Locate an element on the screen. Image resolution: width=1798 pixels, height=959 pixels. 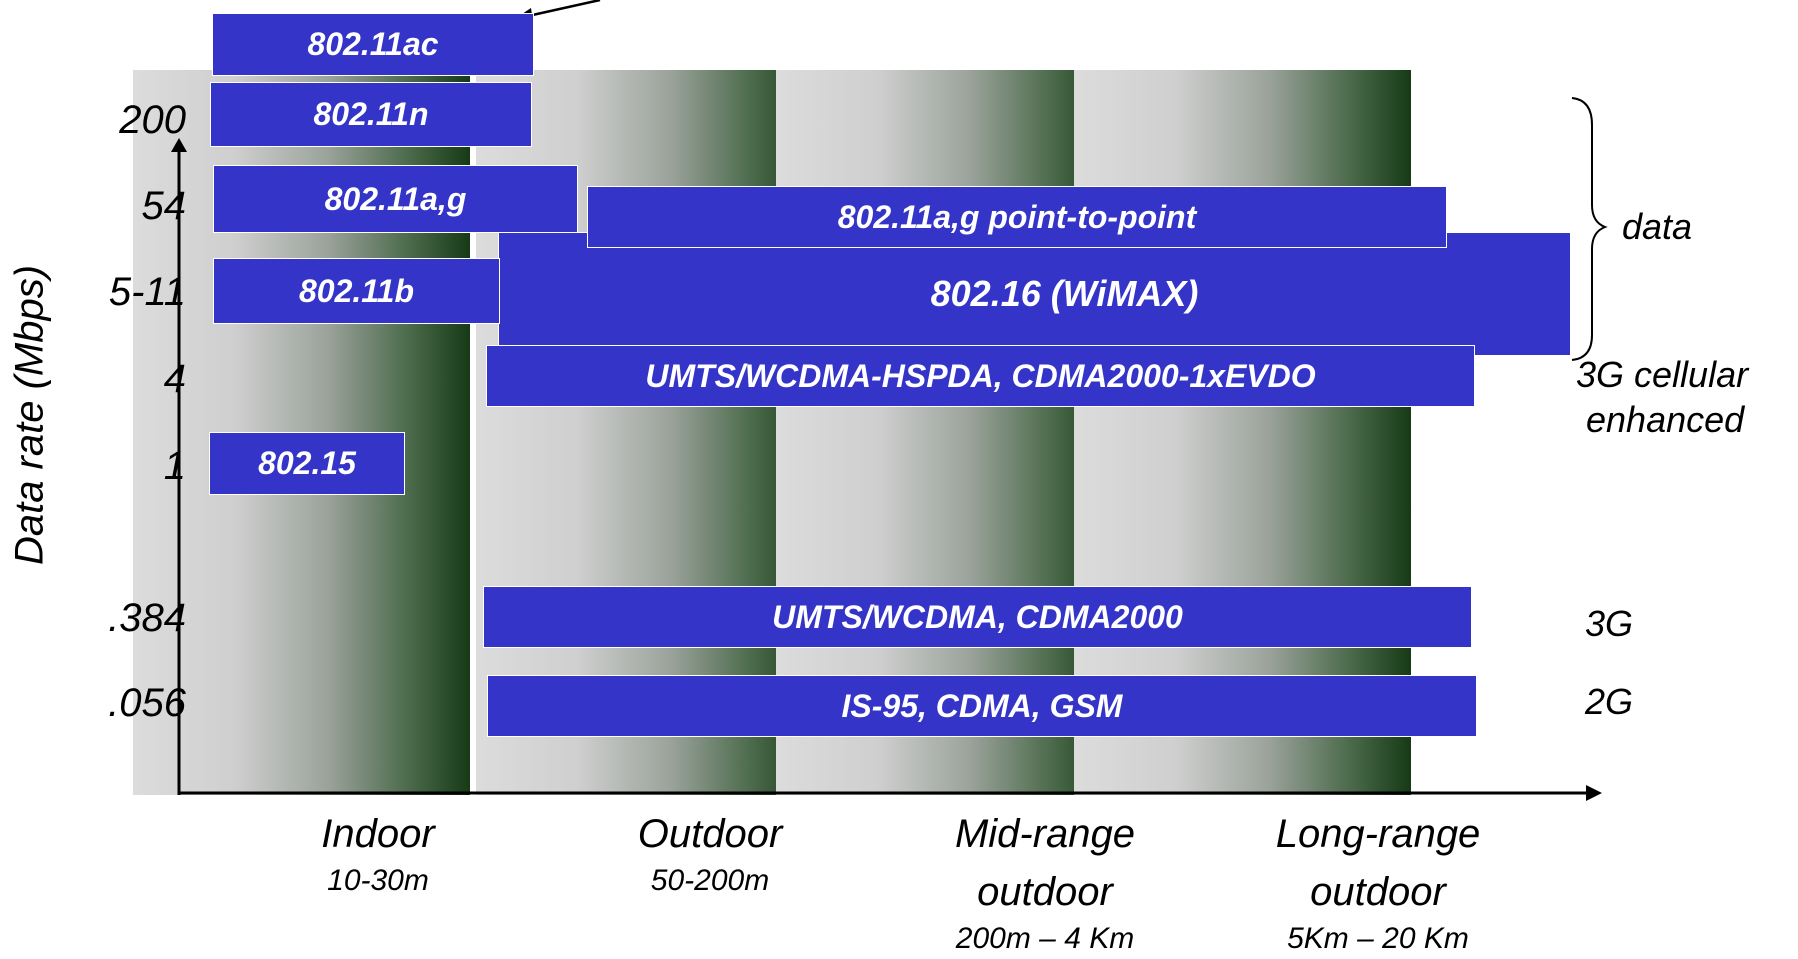
x-category-long-range-range: 5Km – 20 Km is located at coordinates (1378, 938).